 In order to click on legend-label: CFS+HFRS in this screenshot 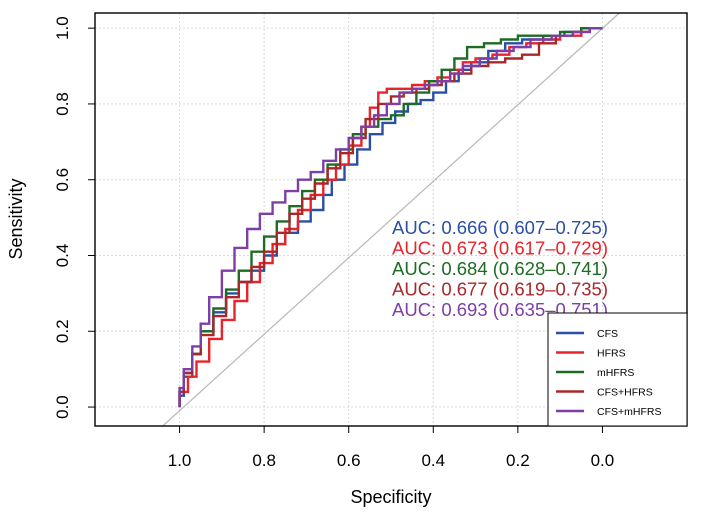, I will do `click(625, 393)`.